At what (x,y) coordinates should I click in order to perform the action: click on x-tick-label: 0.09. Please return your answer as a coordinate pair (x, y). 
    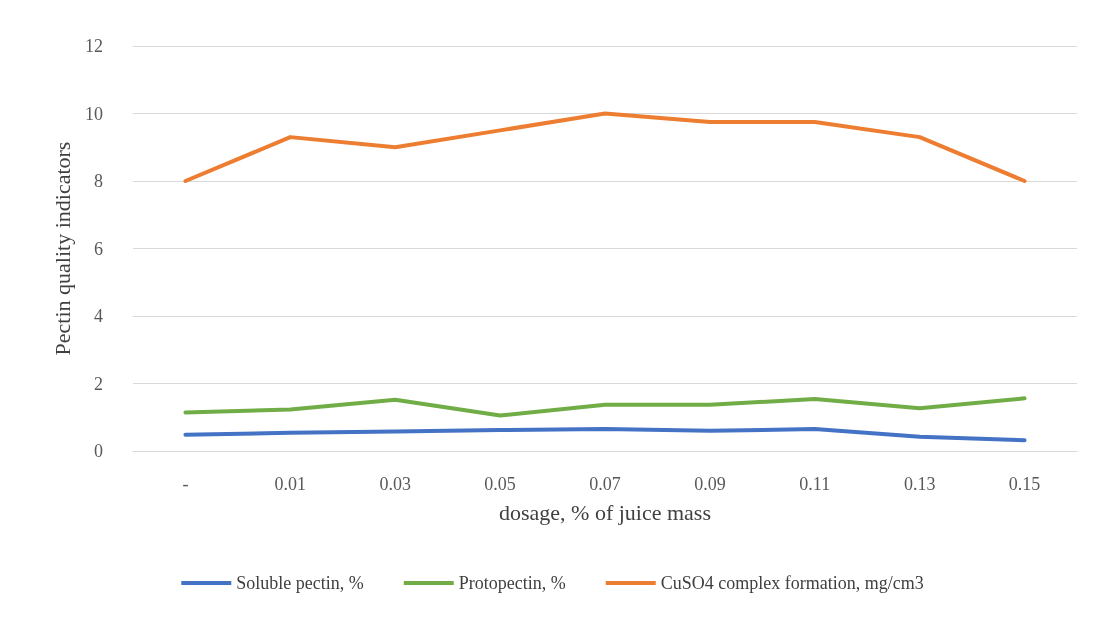
    Looking at the image, I should click on (710, 484).